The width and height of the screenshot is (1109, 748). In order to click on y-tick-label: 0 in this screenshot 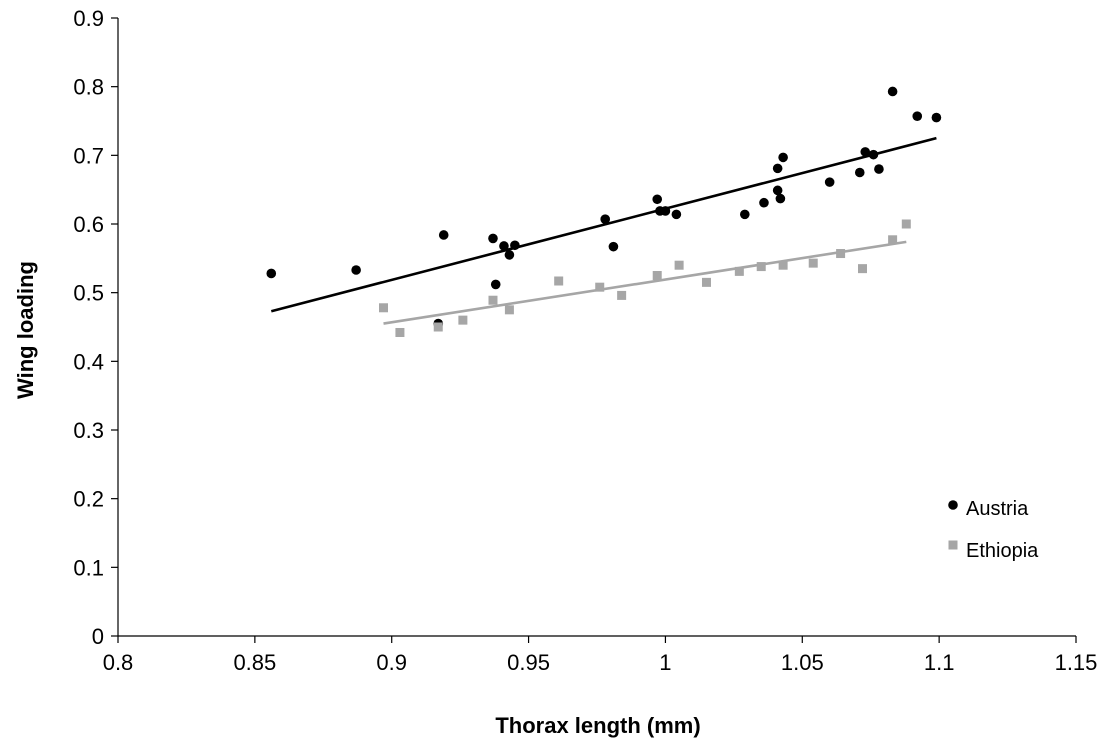, I will do `click(98, 636)`.